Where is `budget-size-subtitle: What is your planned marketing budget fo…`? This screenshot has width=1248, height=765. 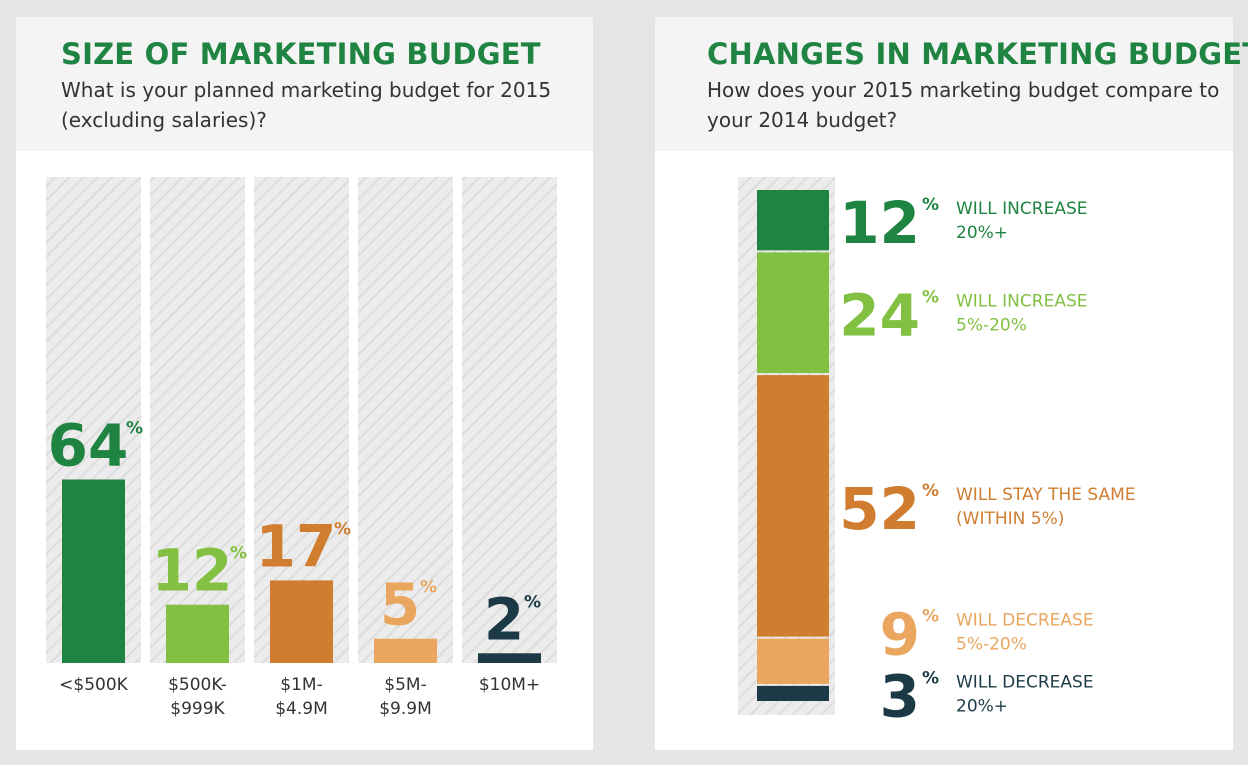 budget-size-subtitle: What is your planned marketing budget fo… is located at coordinates (306, 105).